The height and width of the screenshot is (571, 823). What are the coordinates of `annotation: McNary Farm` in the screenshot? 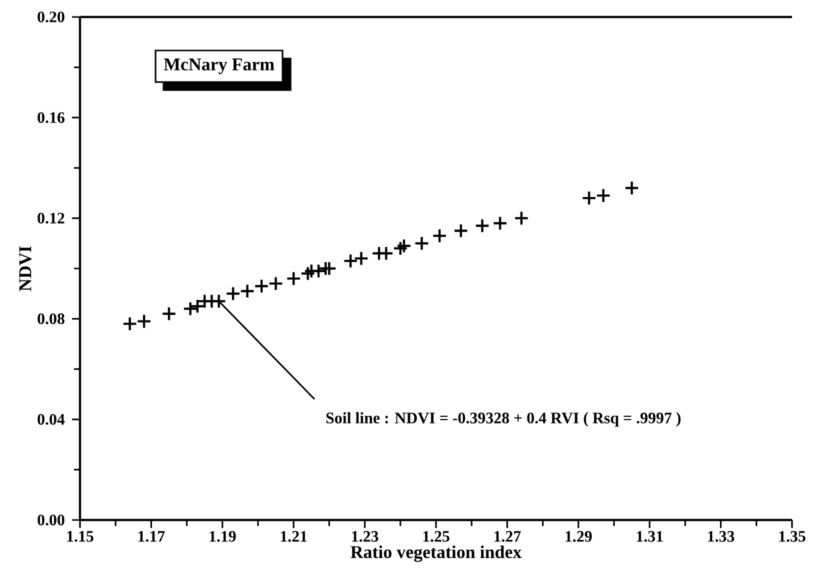 It's located at (219, 66).